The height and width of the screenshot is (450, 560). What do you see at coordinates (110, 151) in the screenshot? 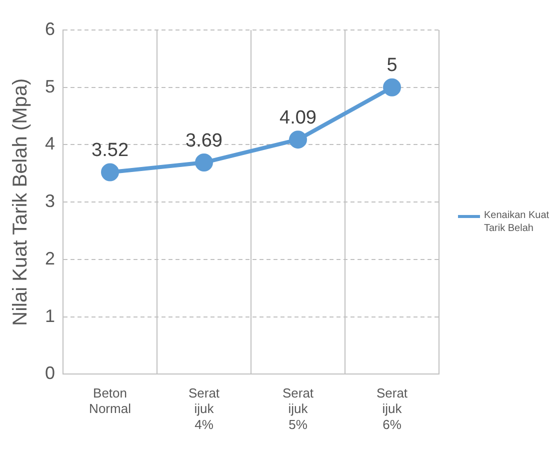
I see `data-label: 3.52` at bounding box center [110, 151].